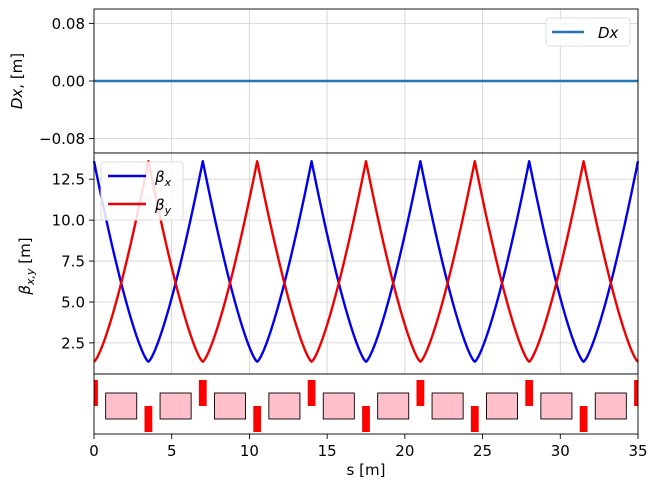  I want to click on beta-legend: βx βy, so click(142, 191).